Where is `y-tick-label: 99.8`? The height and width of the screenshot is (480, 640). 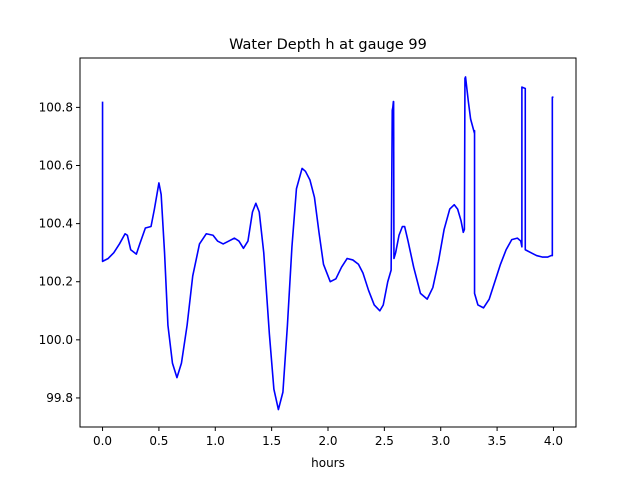 y-tick-label: 99.8 is located at coordinates (59, 398).